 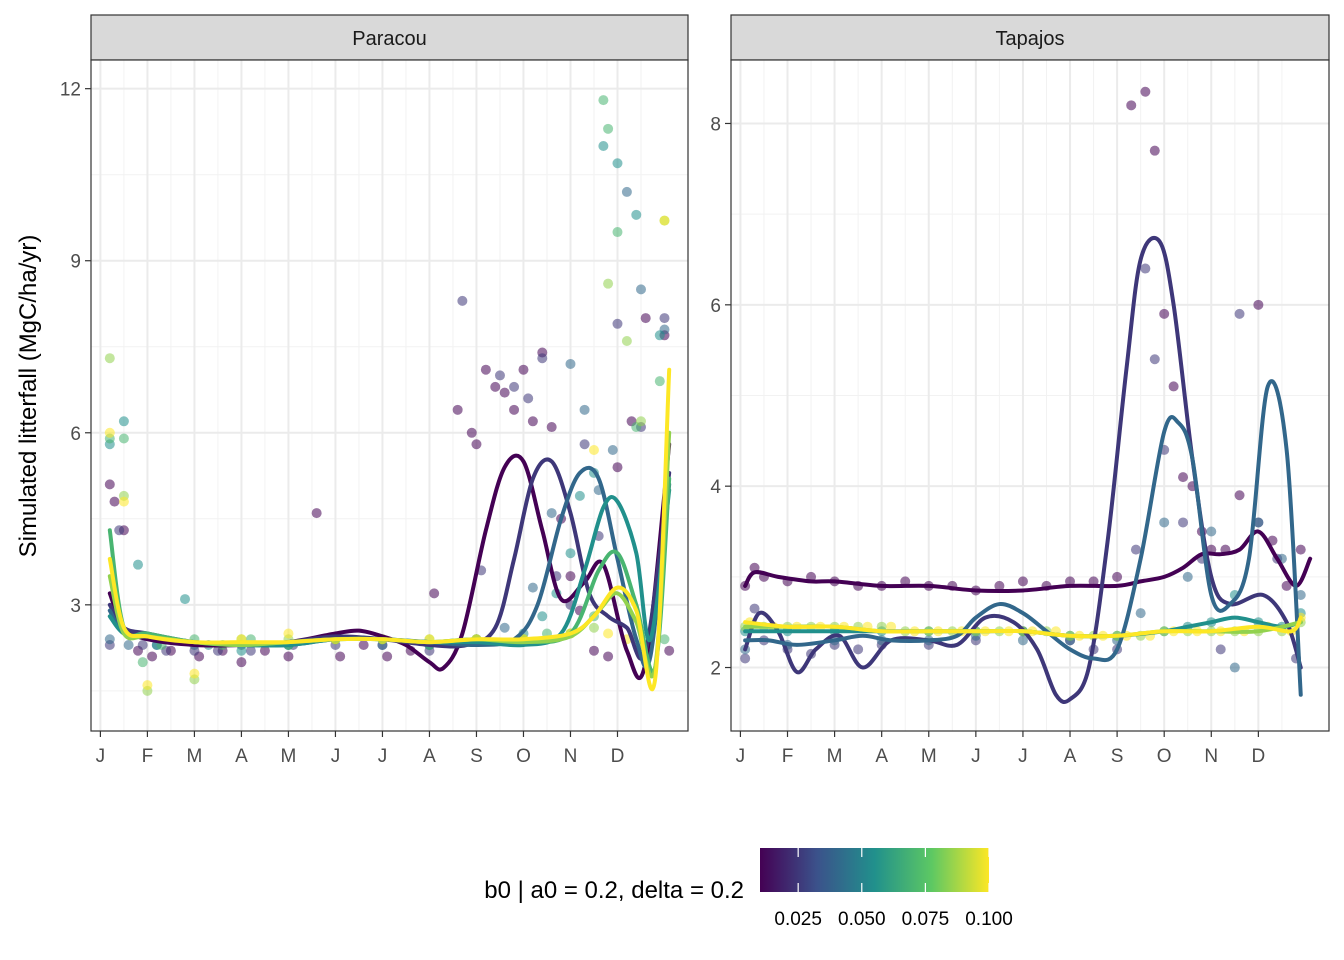 What do you see at coordinates (476, 756) in the screenshot?
I see `x-tick-label: S` at bounding box center [476, 756].